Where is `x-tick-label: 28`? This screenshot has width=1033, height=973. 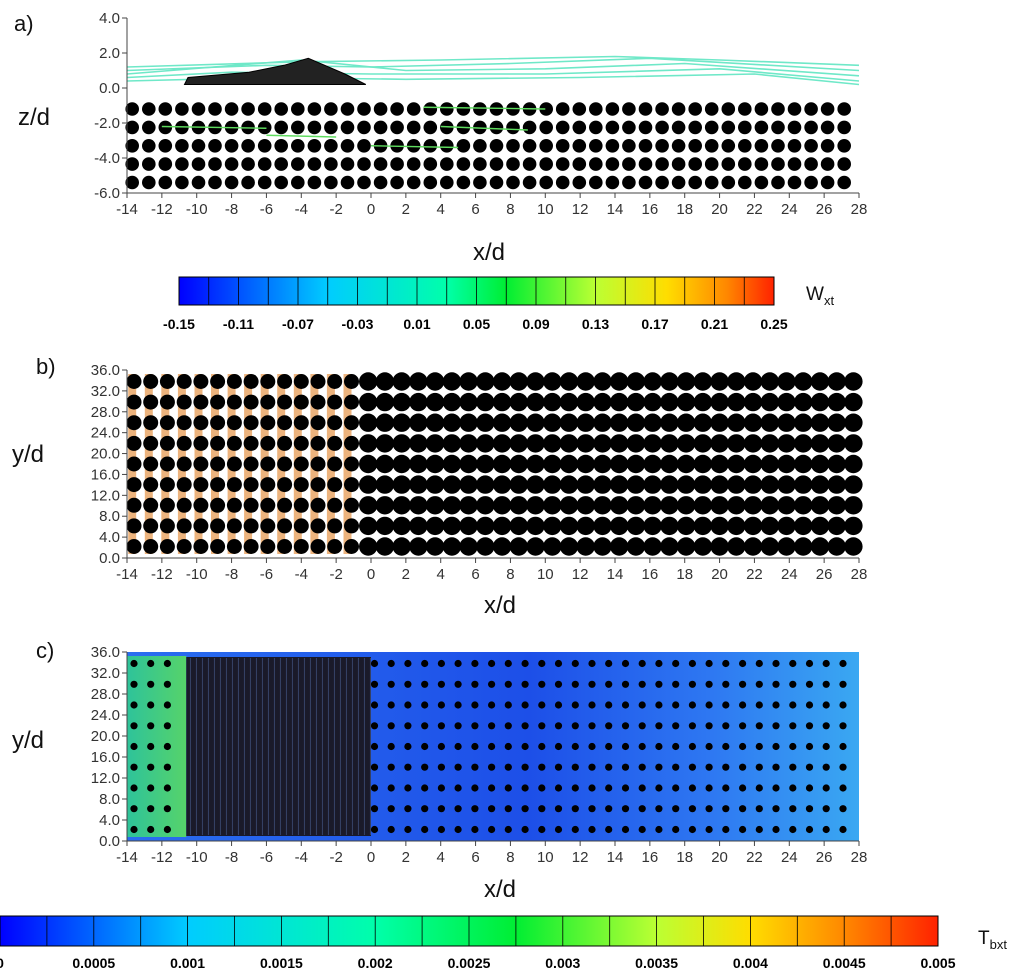 x-tick-label: 28 is located at coordinates (859, 574).